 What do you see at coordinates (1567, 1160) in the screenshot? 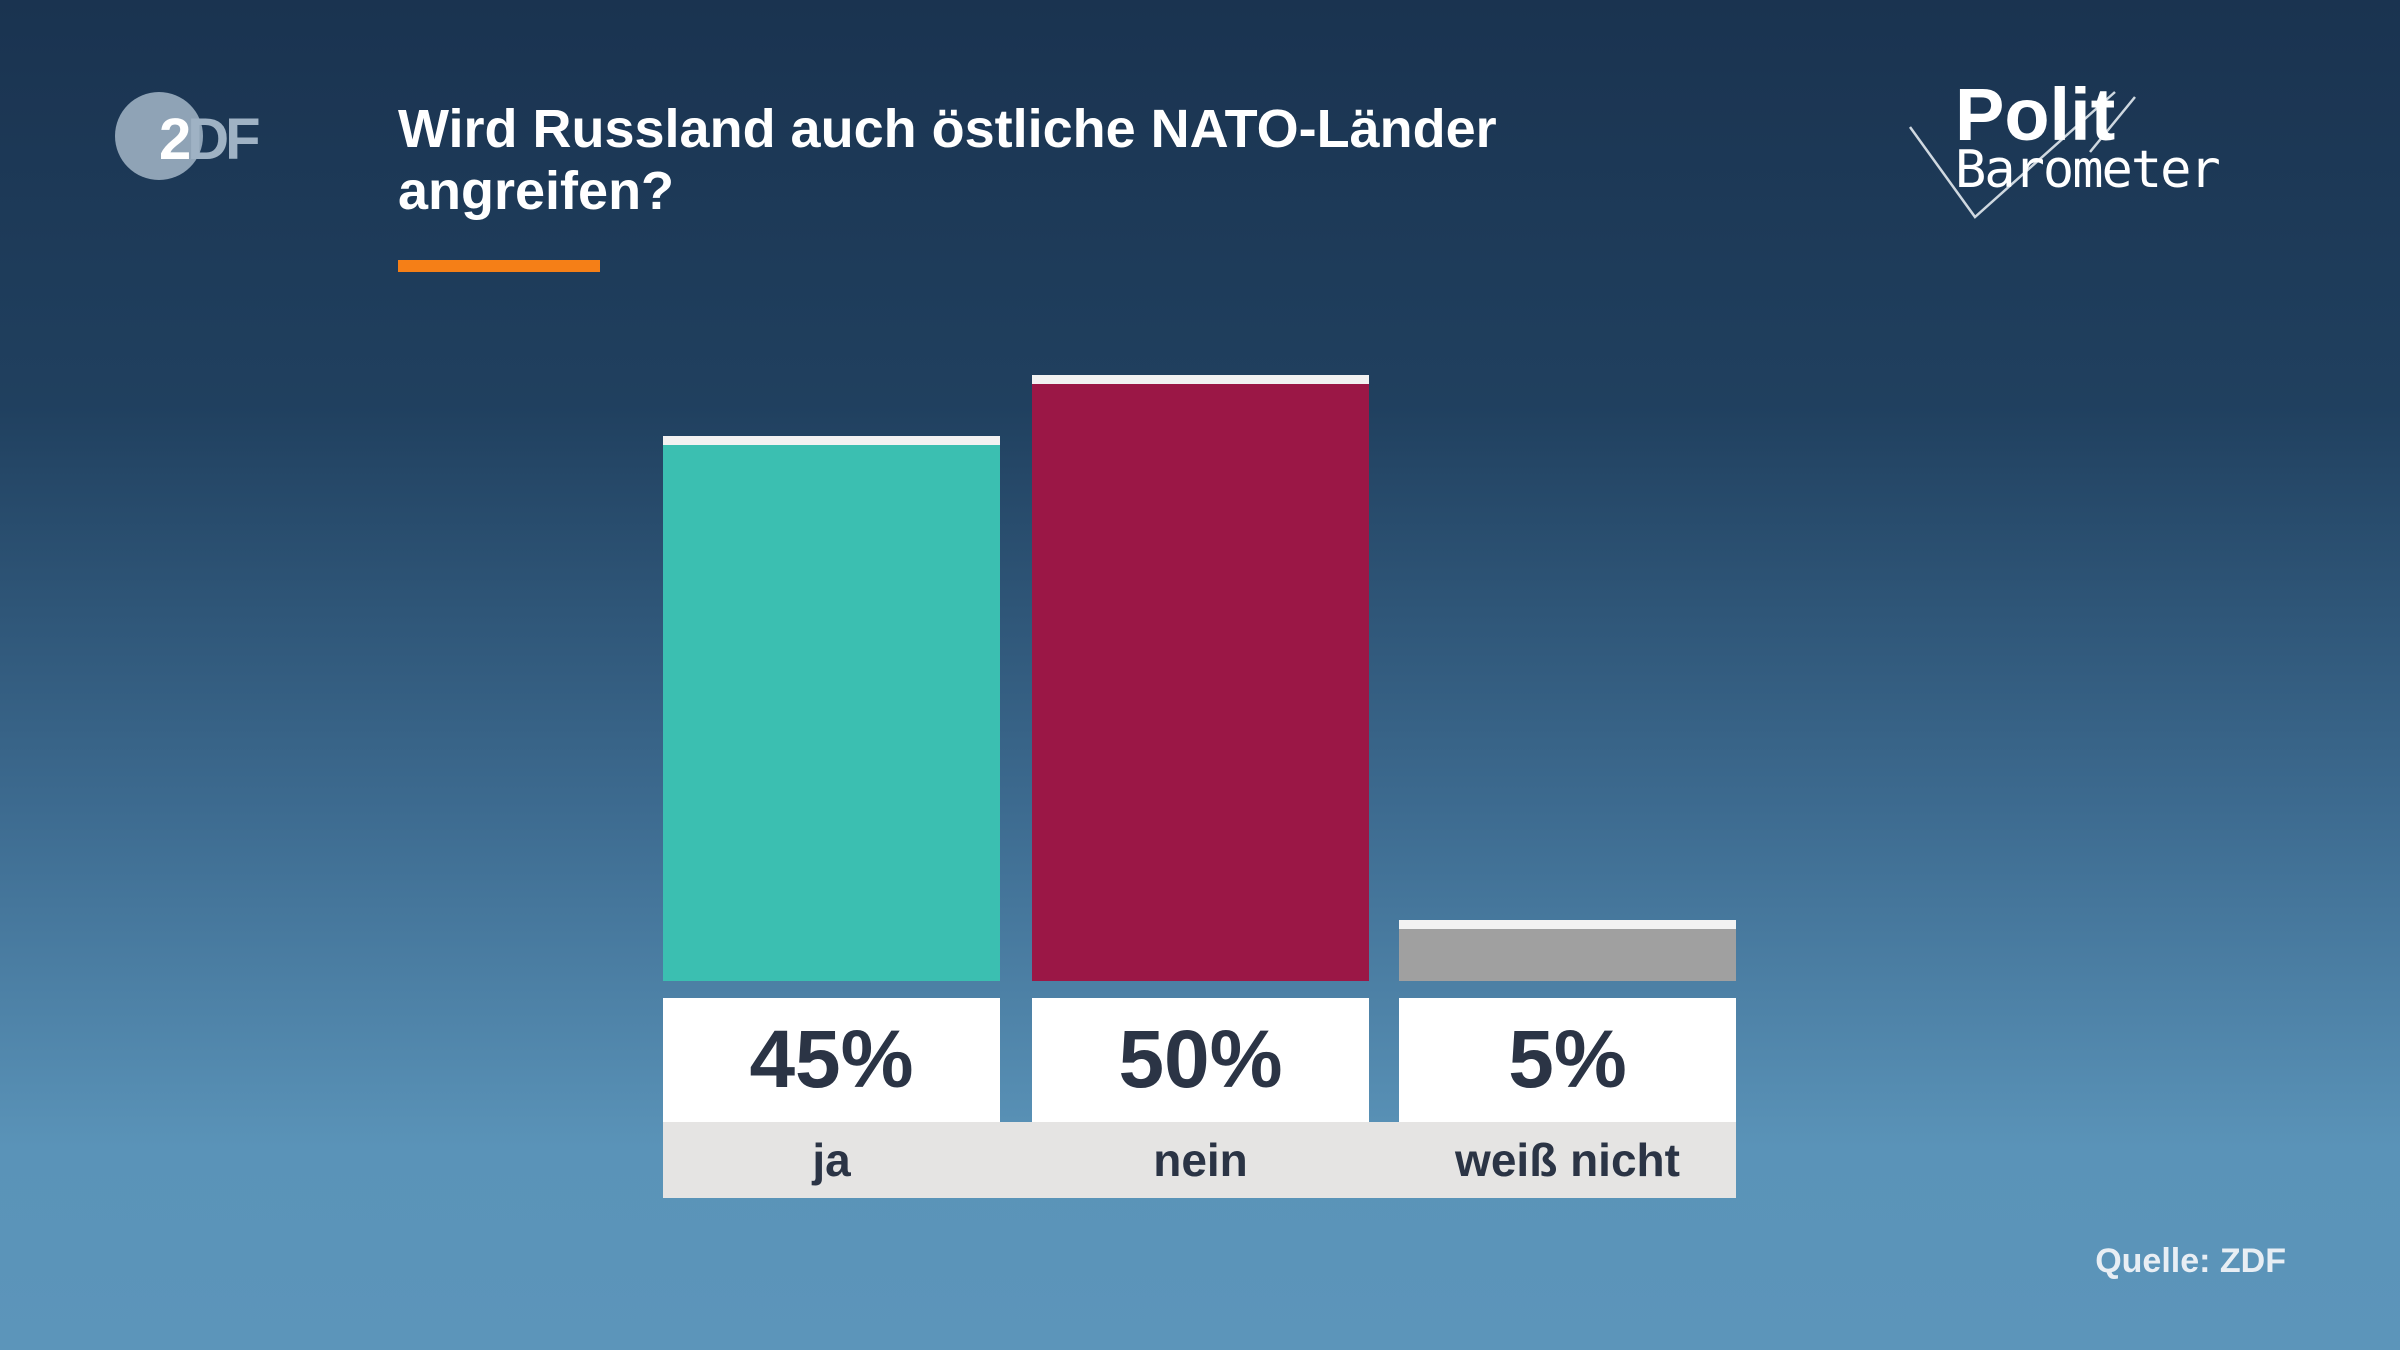
I see `category-label: weiß nicht` at bounding box center [1567, 1160].